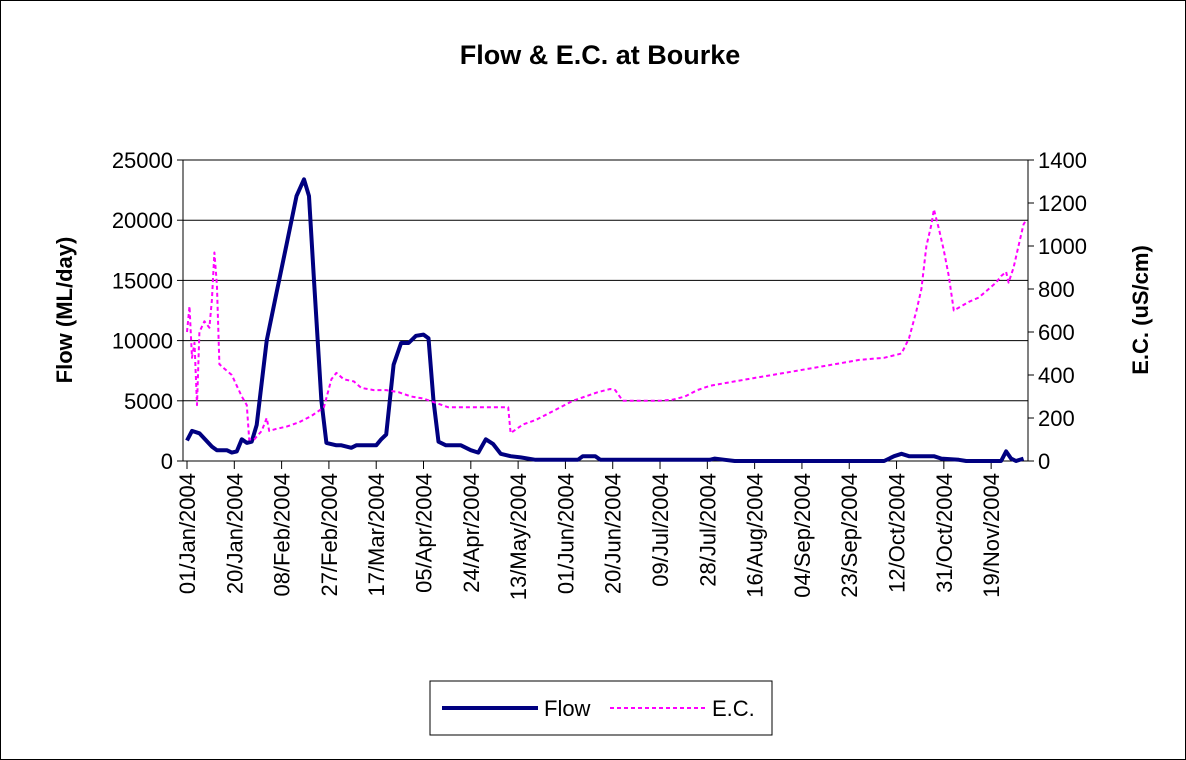  I want to click on x-tick-label: 20/Jun/2004, so click(613, 533).